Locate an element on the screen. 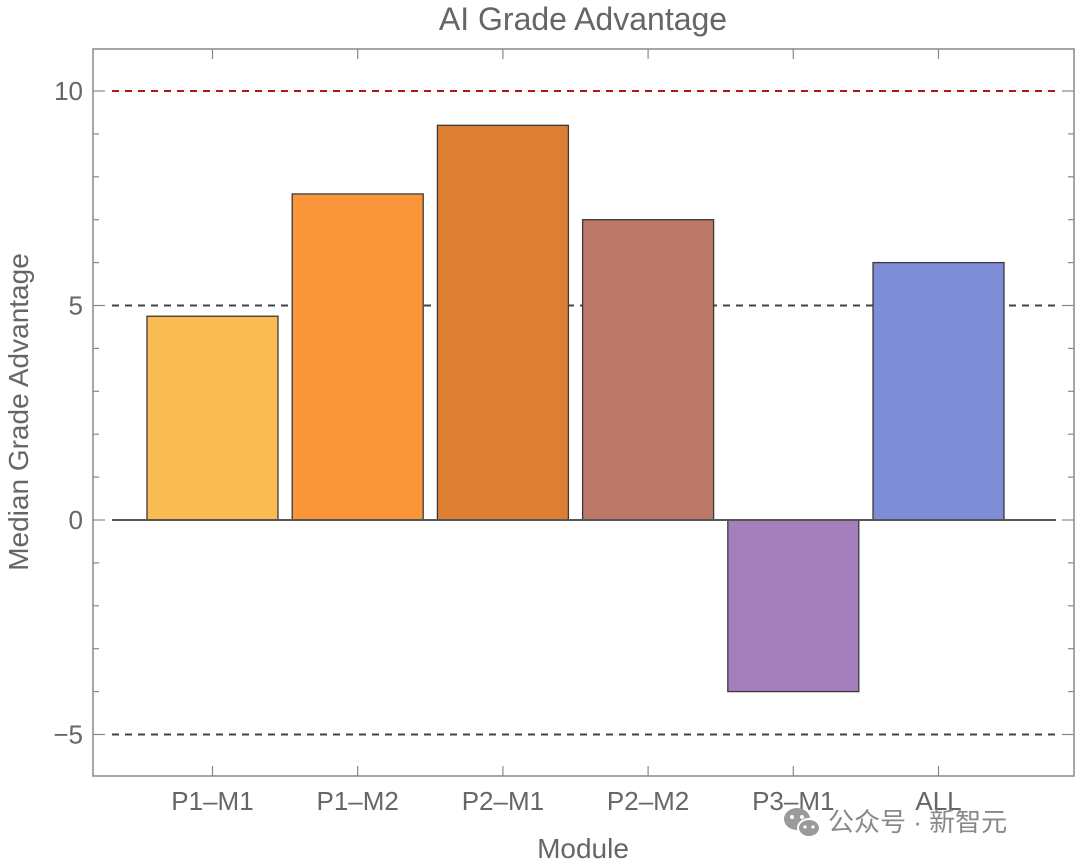  watermark-text: 公众号 · 新智元 is located at coordinates (917, 822).